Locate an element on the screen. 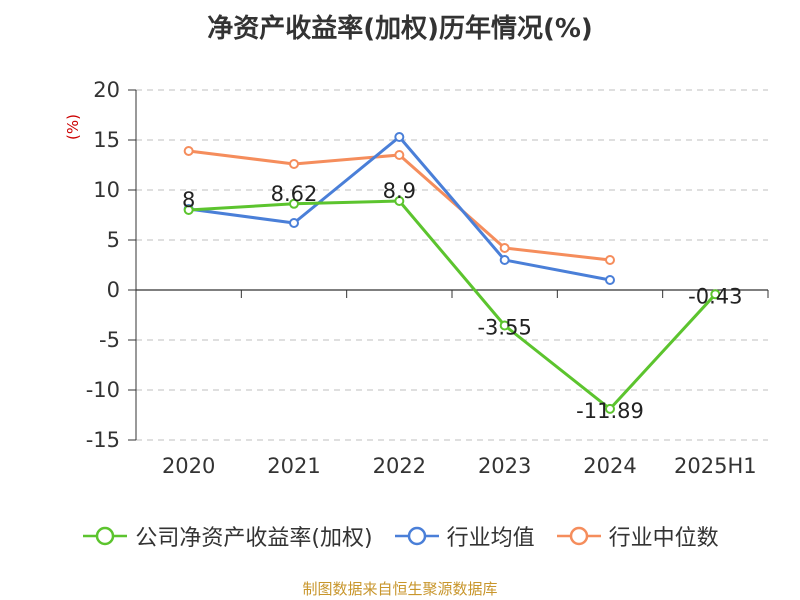 The image size is (800, 600). x-tick-label: 2024 is located at coordinates (609, 466).